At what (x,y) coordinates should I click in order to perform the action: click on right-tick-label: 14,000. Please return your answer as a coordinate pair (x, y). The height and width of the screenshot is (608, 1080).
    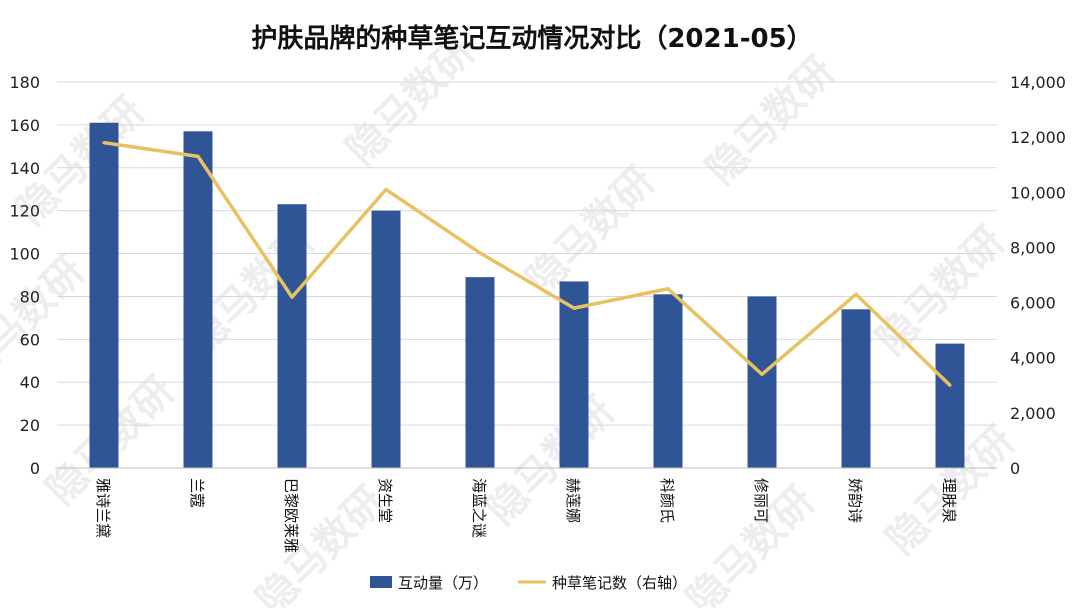
    Looking at the image, I should click on (1038, 82).